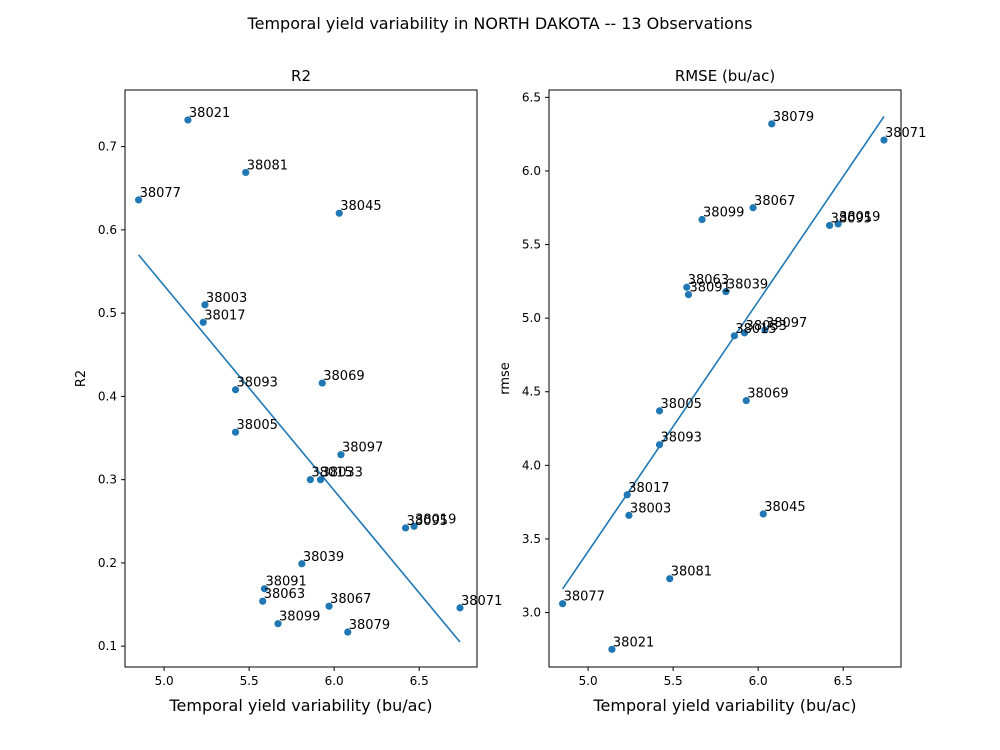 This screenshot has width=1000, height=750. Describe the element at coordinates (505, 378) in the screenshot. I see `y-axis-label: rmse` at that location.